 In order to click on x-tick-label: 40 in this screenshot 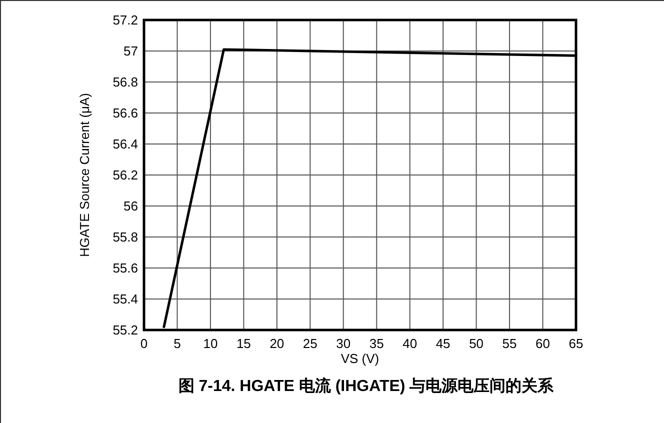, I will do `click(410, 343)`.